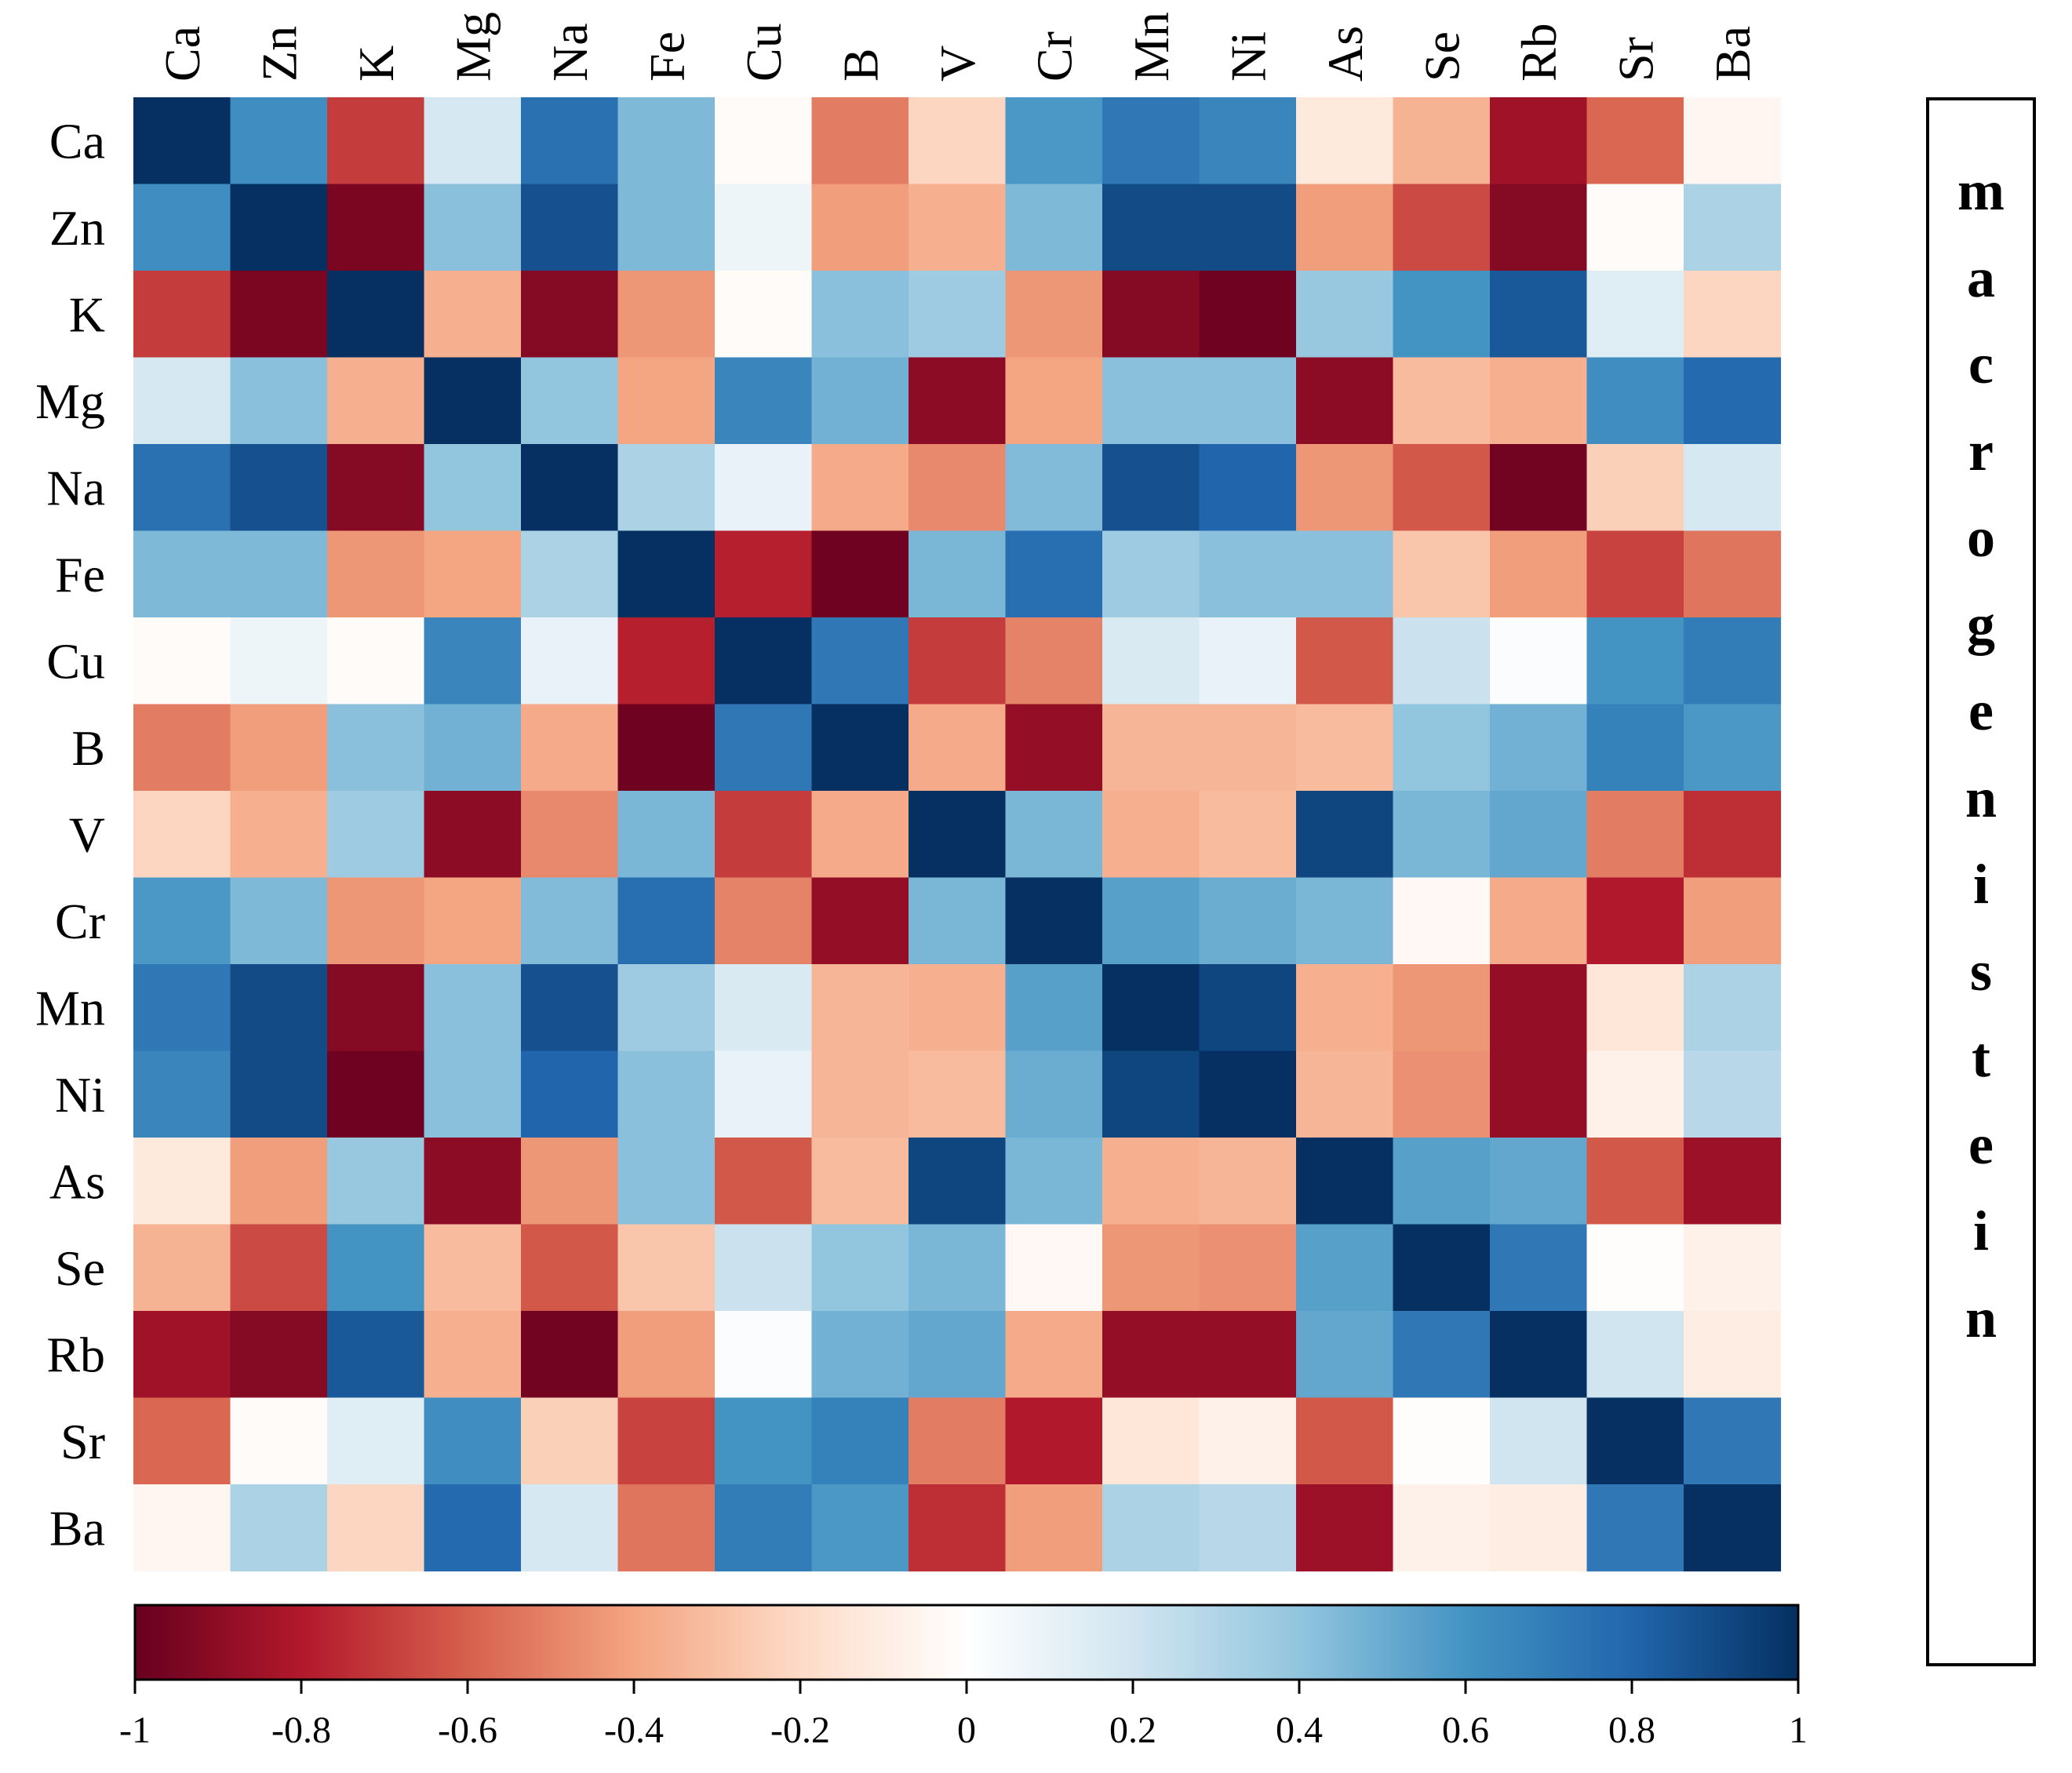  What do you see at coordinates (1733, 1355) in the screenshot?
I see `heatmap-cell-Rb-Ba` at bounding box center [1733, 1355].